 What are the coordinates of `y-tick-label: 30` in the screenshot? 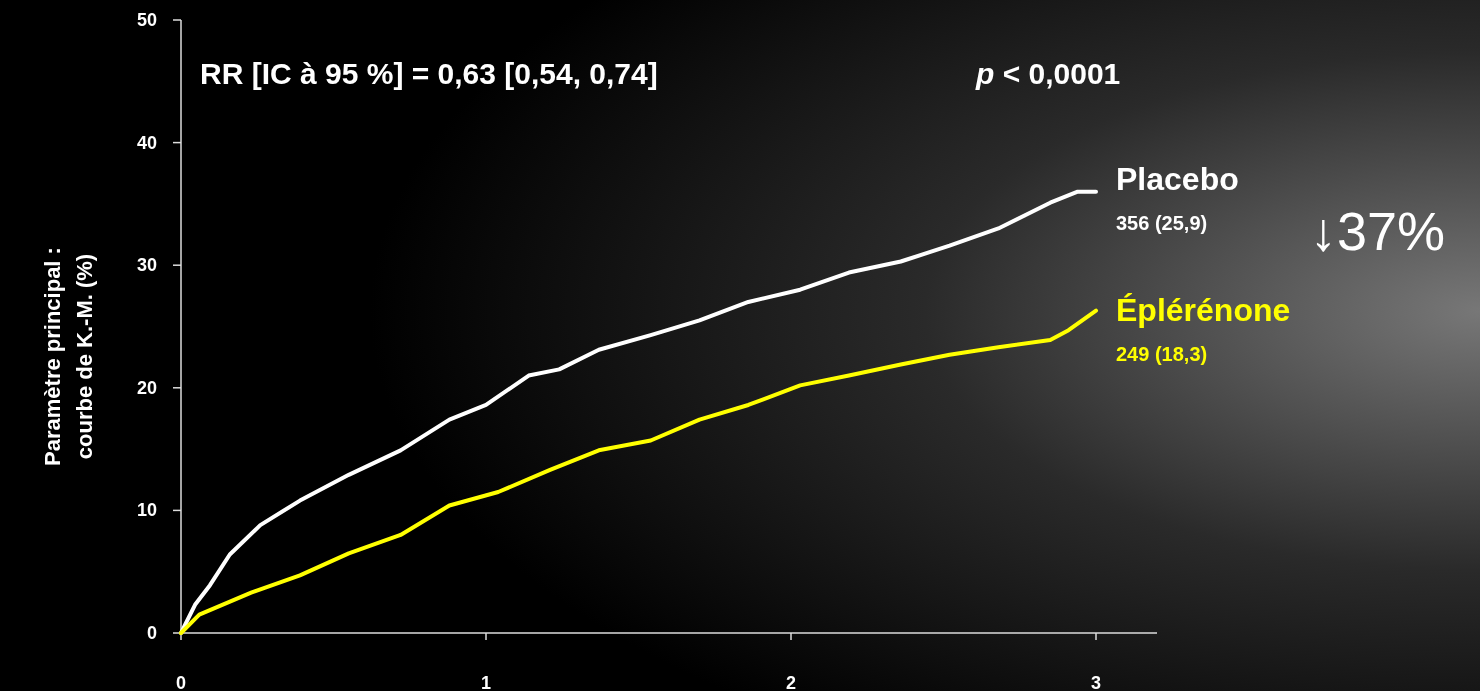 It's located at (146, 265).